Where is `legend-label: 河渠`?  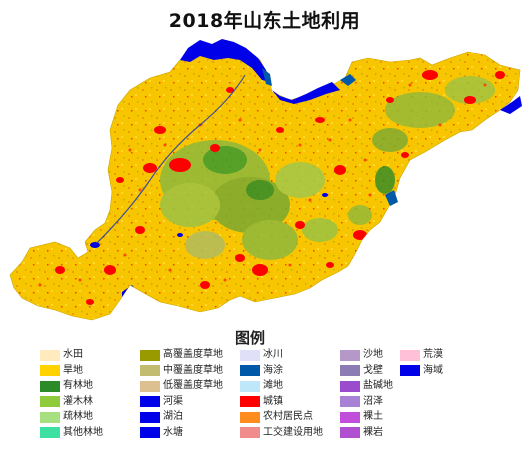 legend-label: 河渠 is located at coordinates (173, 401).